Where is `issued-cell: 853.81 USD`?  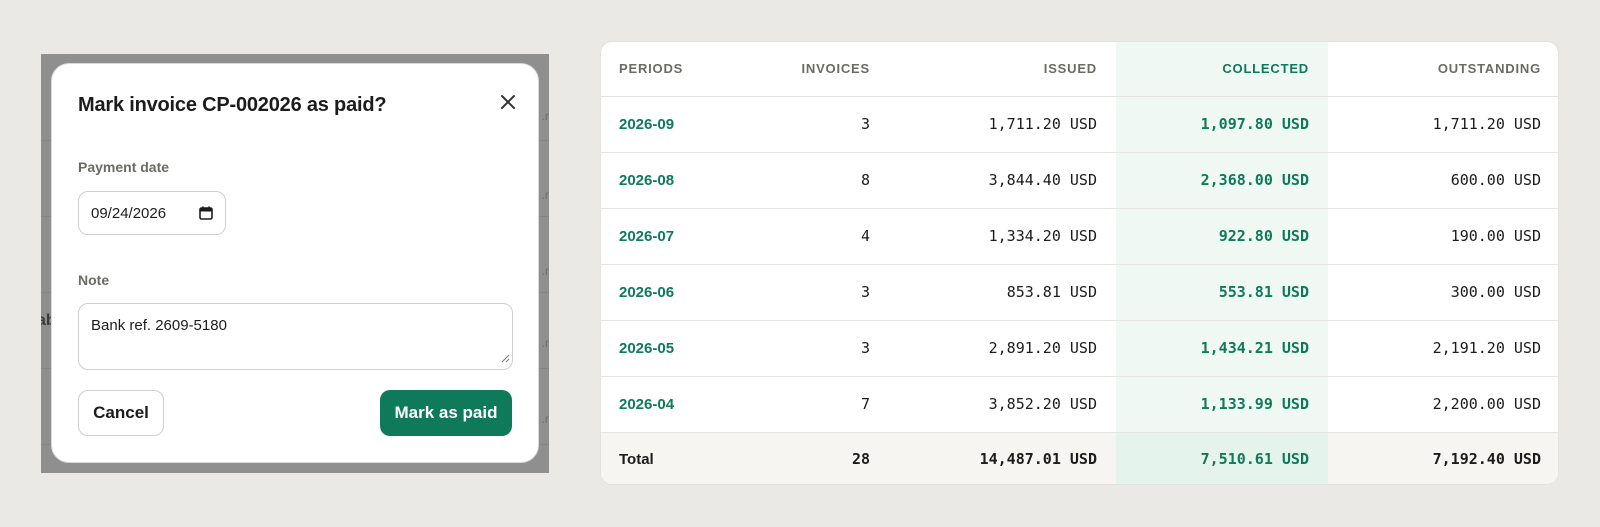 issued-cell: 853.81 USD is located at coordinates (1002, 292).